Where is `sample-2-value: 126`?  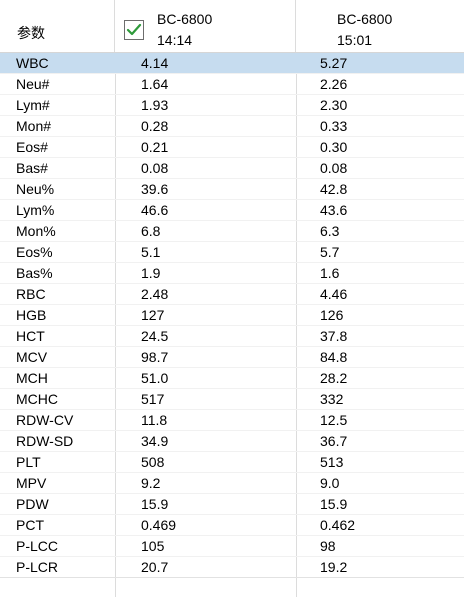 sample-2-value: 126 is located at coordinates (332, 315).